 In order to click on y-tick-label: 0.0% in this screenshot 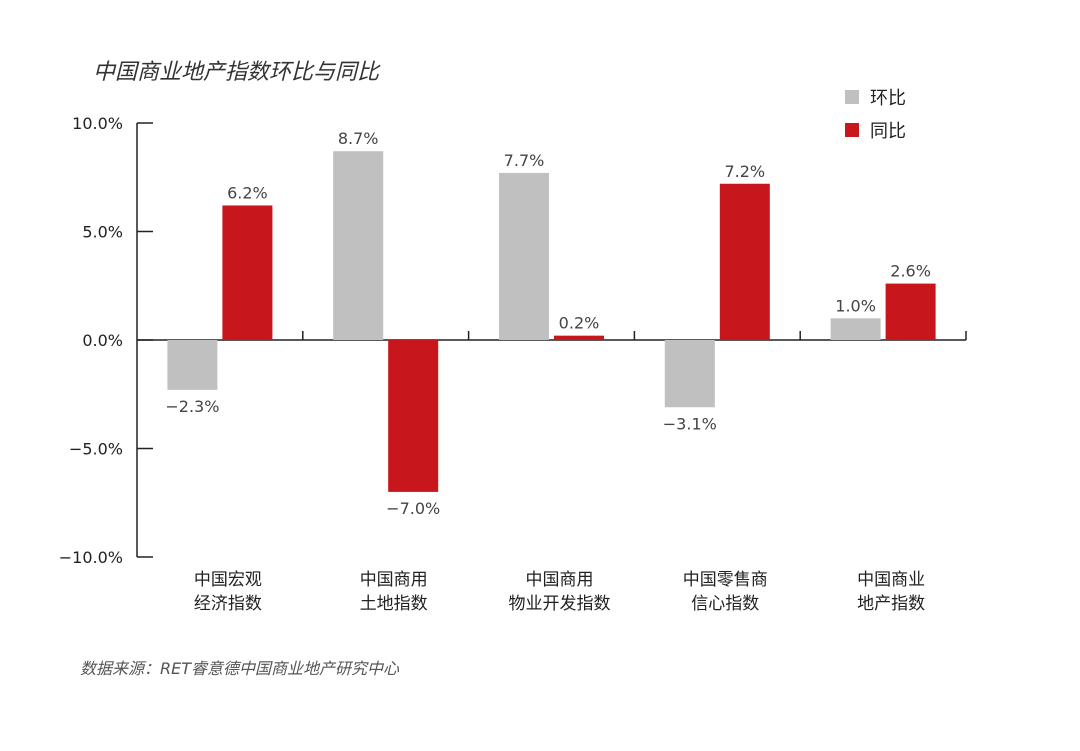, I will do `click(102, 340)`.